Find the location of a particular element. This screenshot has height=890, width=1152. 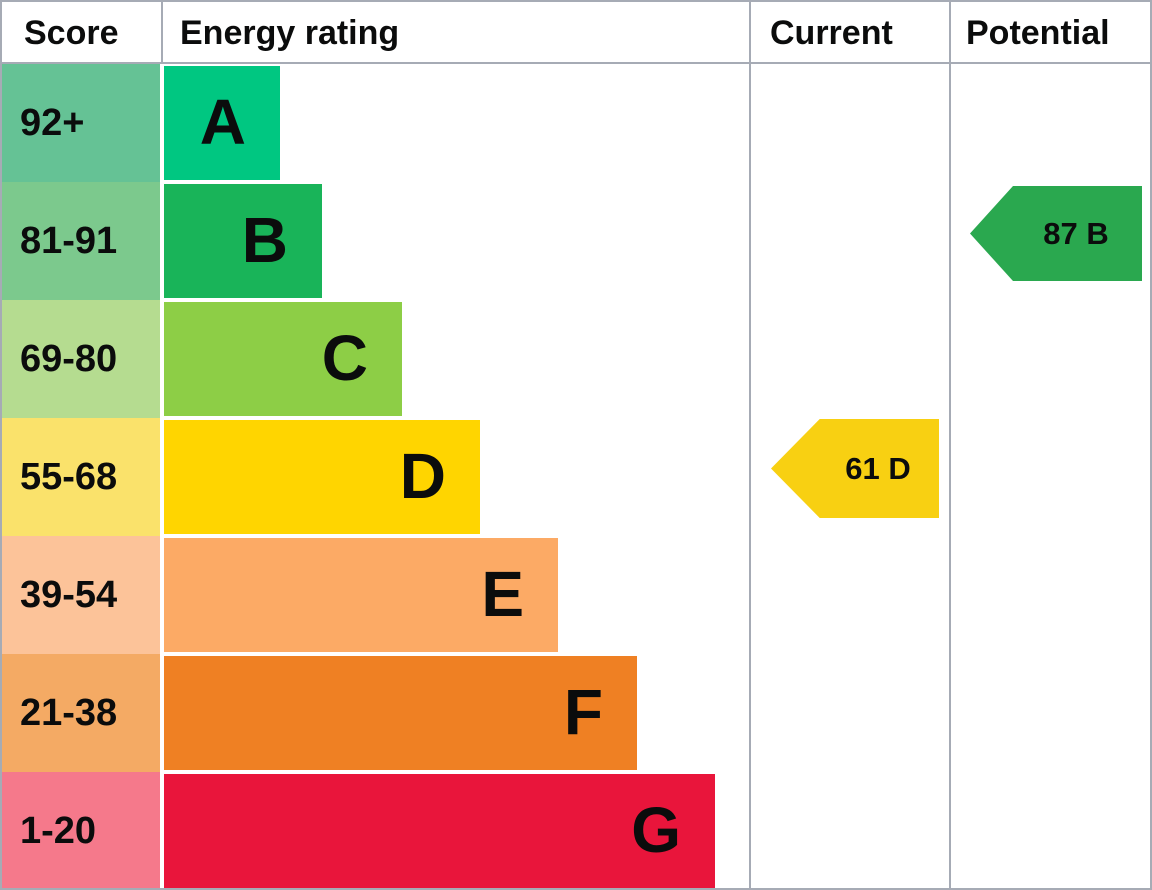

potential-column-divider is located at coordinates (950, 445).